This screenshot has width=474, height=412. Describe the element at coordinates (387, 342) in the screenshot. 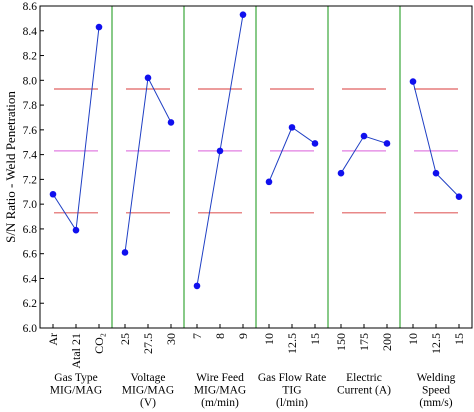

I see `x-tick-label: 200` at that location.